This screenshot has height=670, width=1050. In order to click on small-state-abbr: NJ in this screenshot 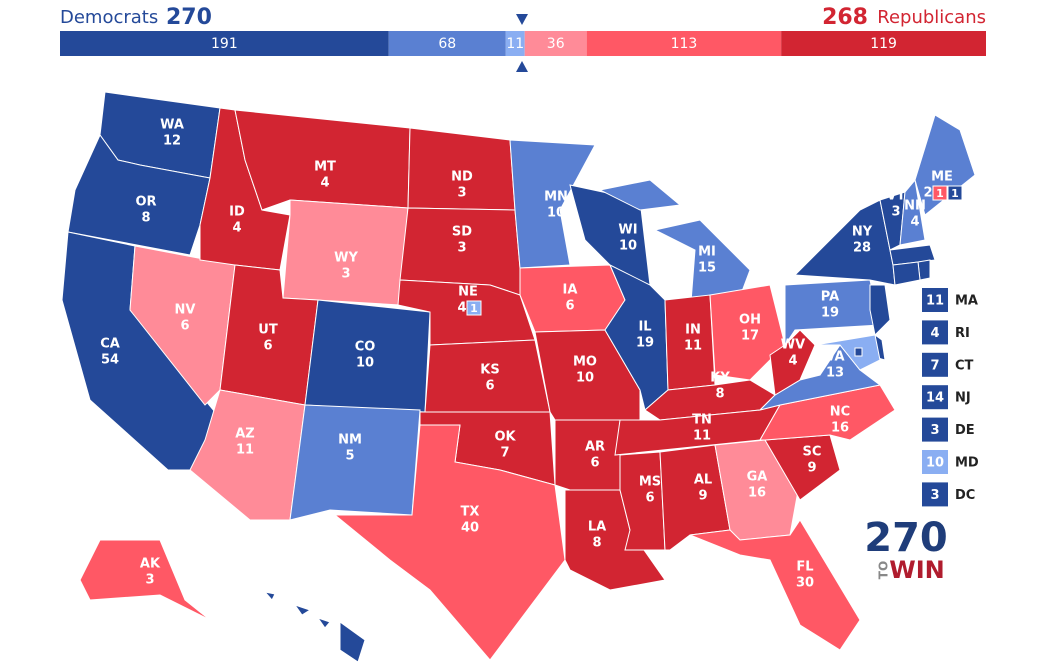, I will do `click(963, 398)`.